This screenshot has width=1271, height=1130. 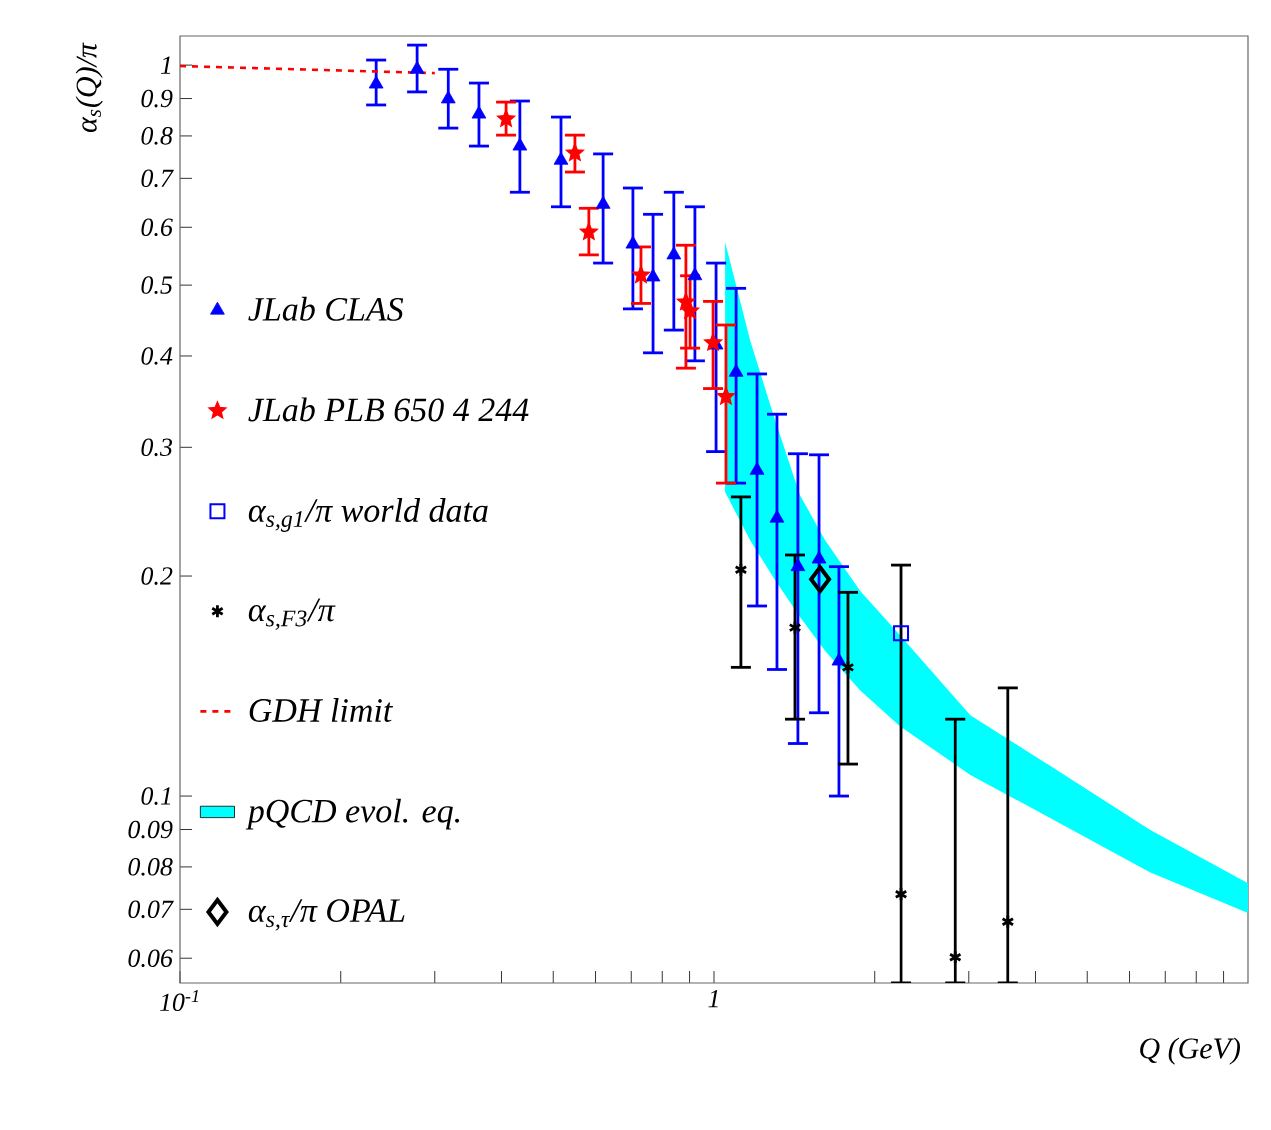 I want to click on legend-label: GDH limit, so click(x=321, y=710).